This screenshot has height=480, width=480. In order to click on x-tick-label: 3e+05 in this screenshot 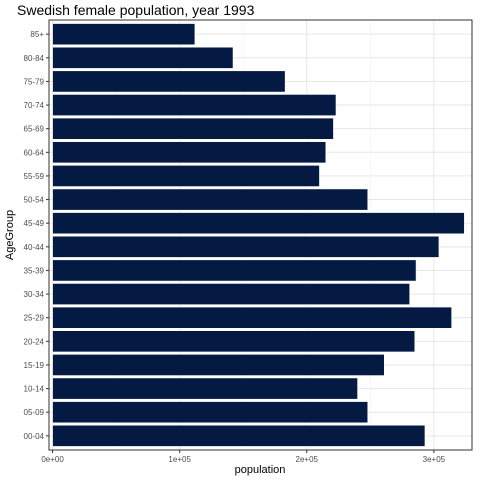, I will do `click(434, 459)`.